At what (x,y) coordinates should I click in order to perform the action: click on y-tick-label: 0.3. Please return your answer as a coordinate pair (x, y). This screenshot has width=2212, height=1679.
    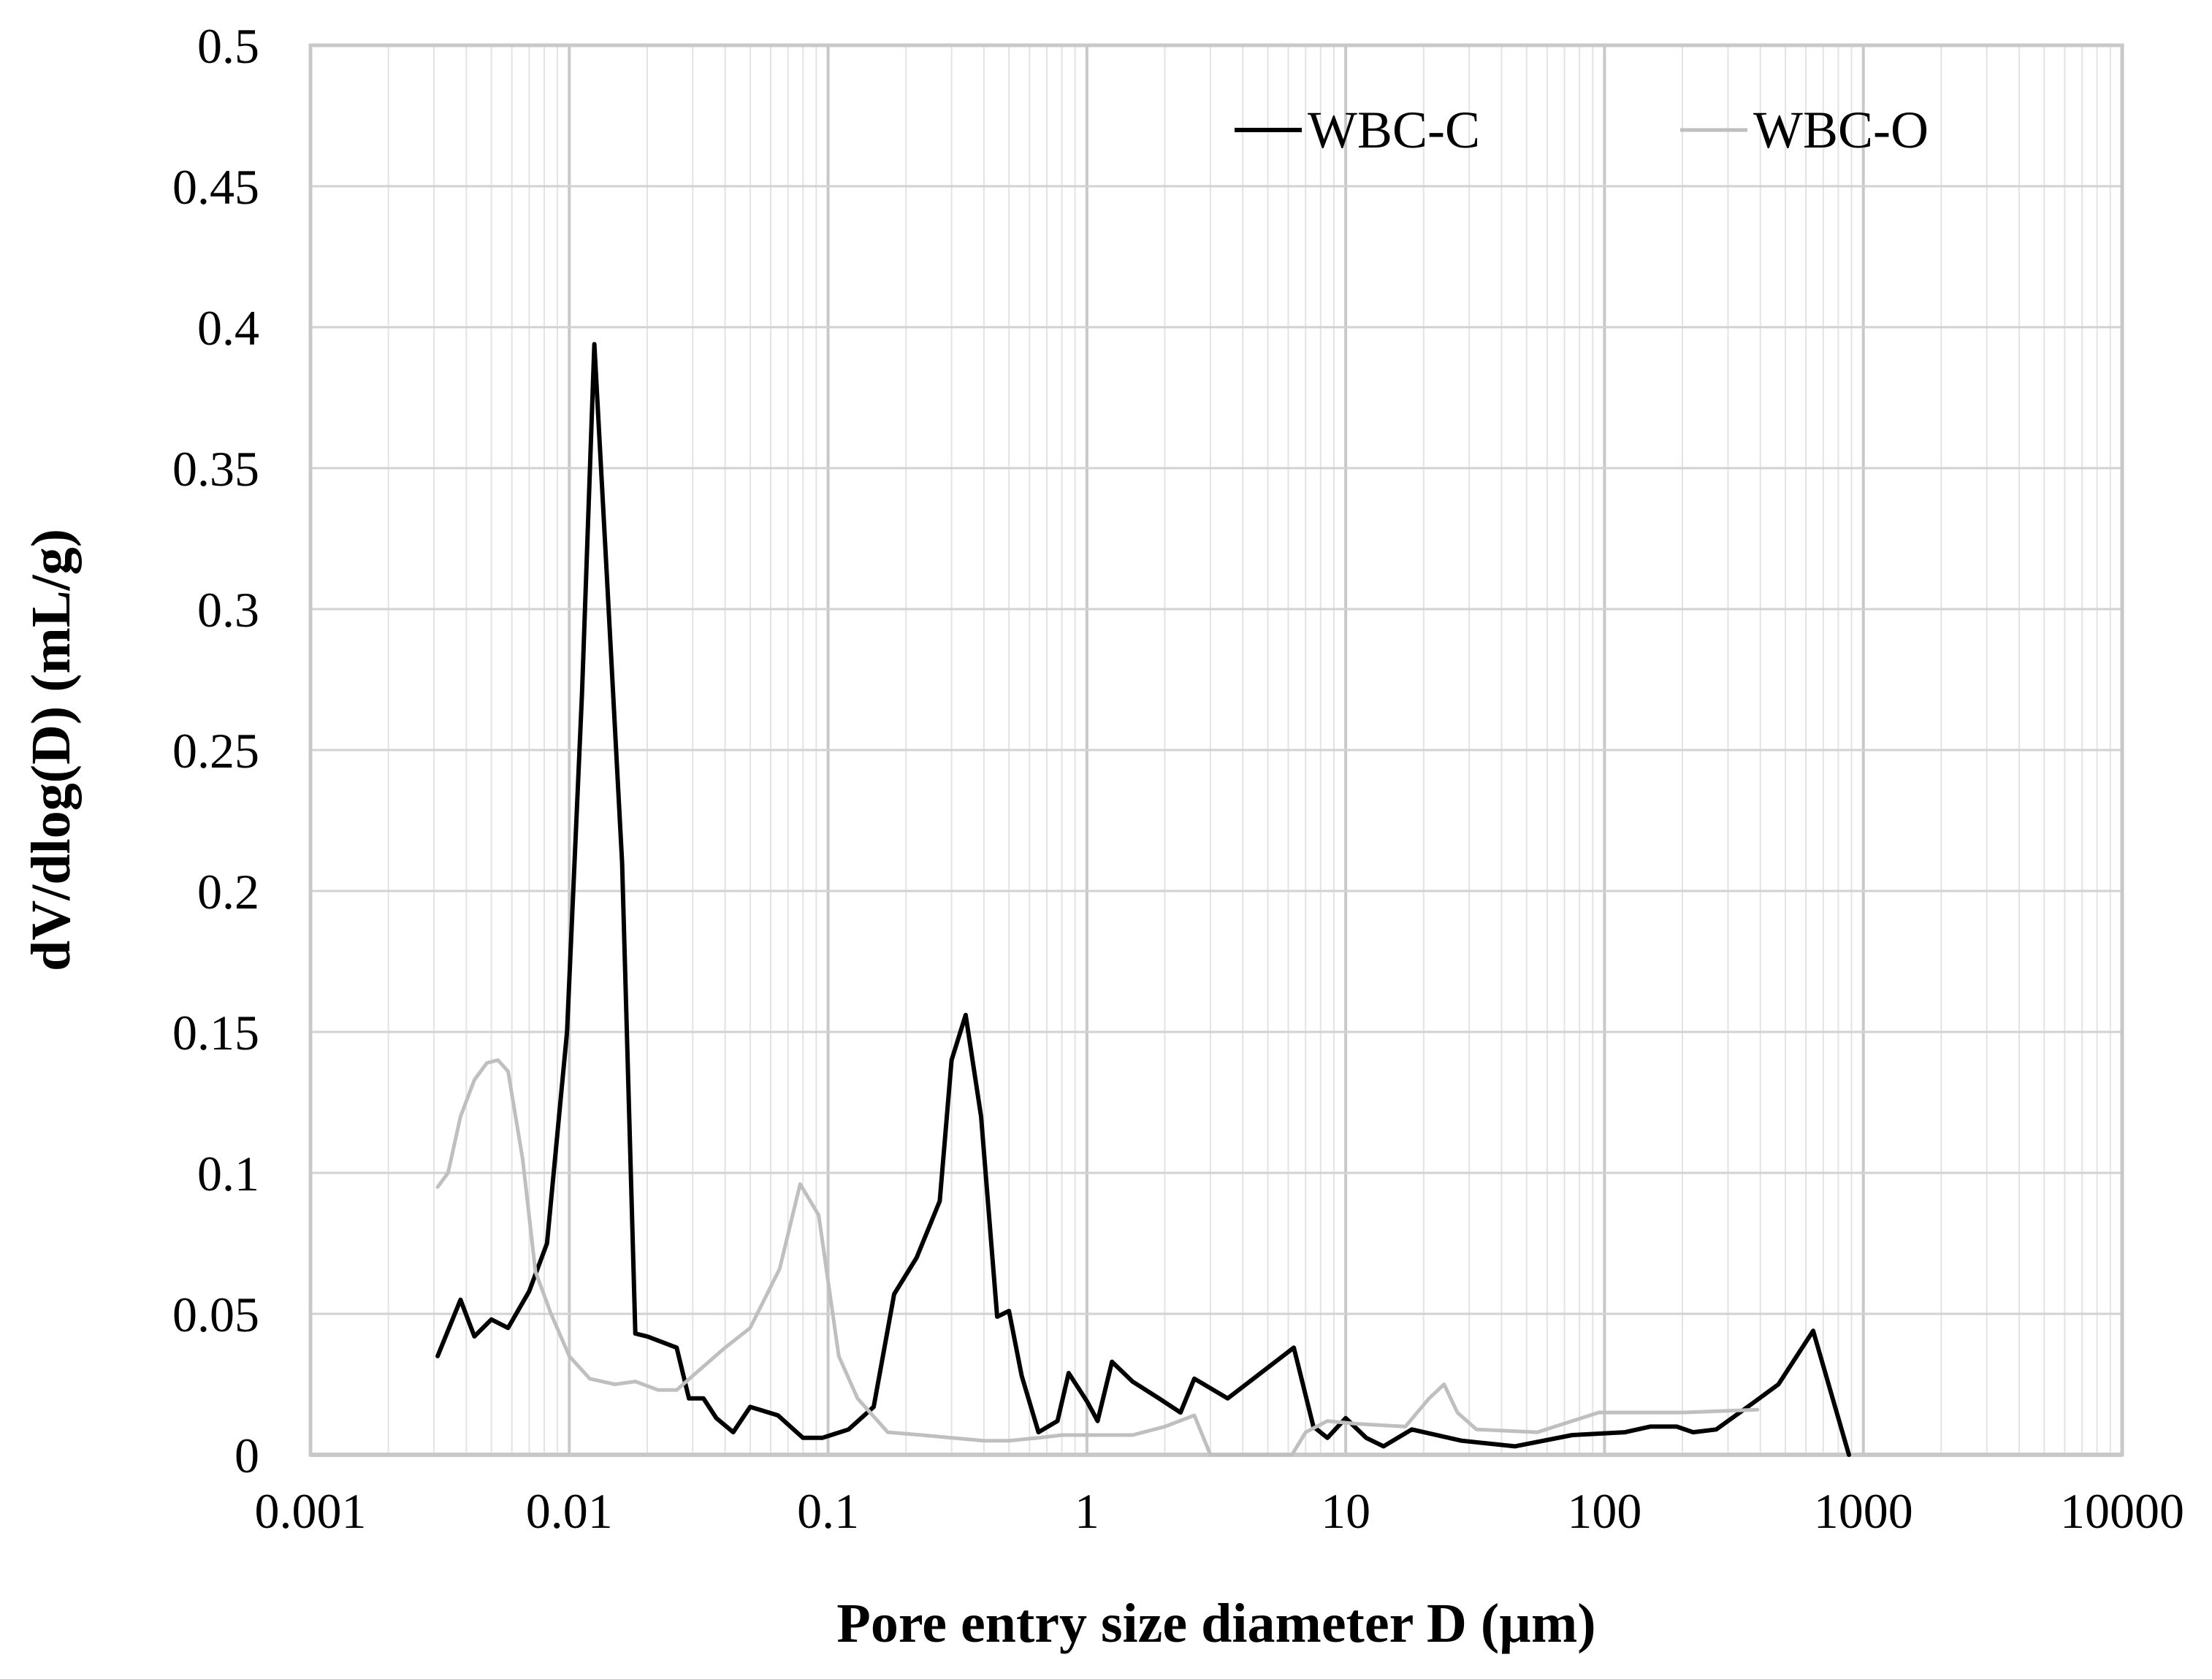
    Looking at the image, I should click on (228, 610).